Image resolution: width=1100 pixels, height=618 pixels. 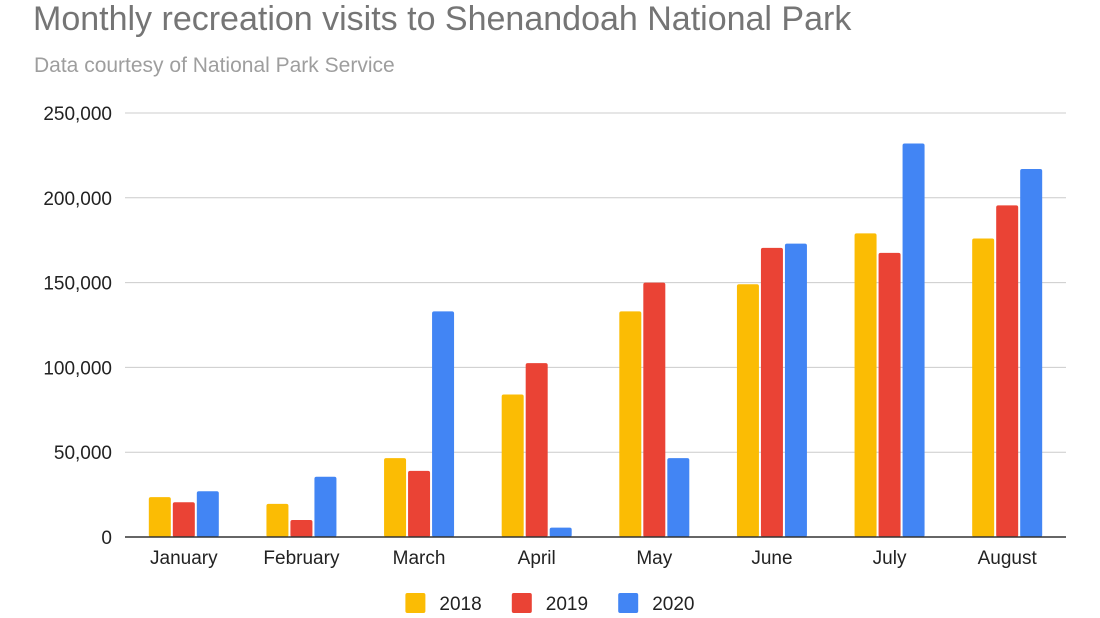 What do you see at coordinates (184, 558) in the screenshot?
I see `x-category-label: January` at bounding box center [184, 558].